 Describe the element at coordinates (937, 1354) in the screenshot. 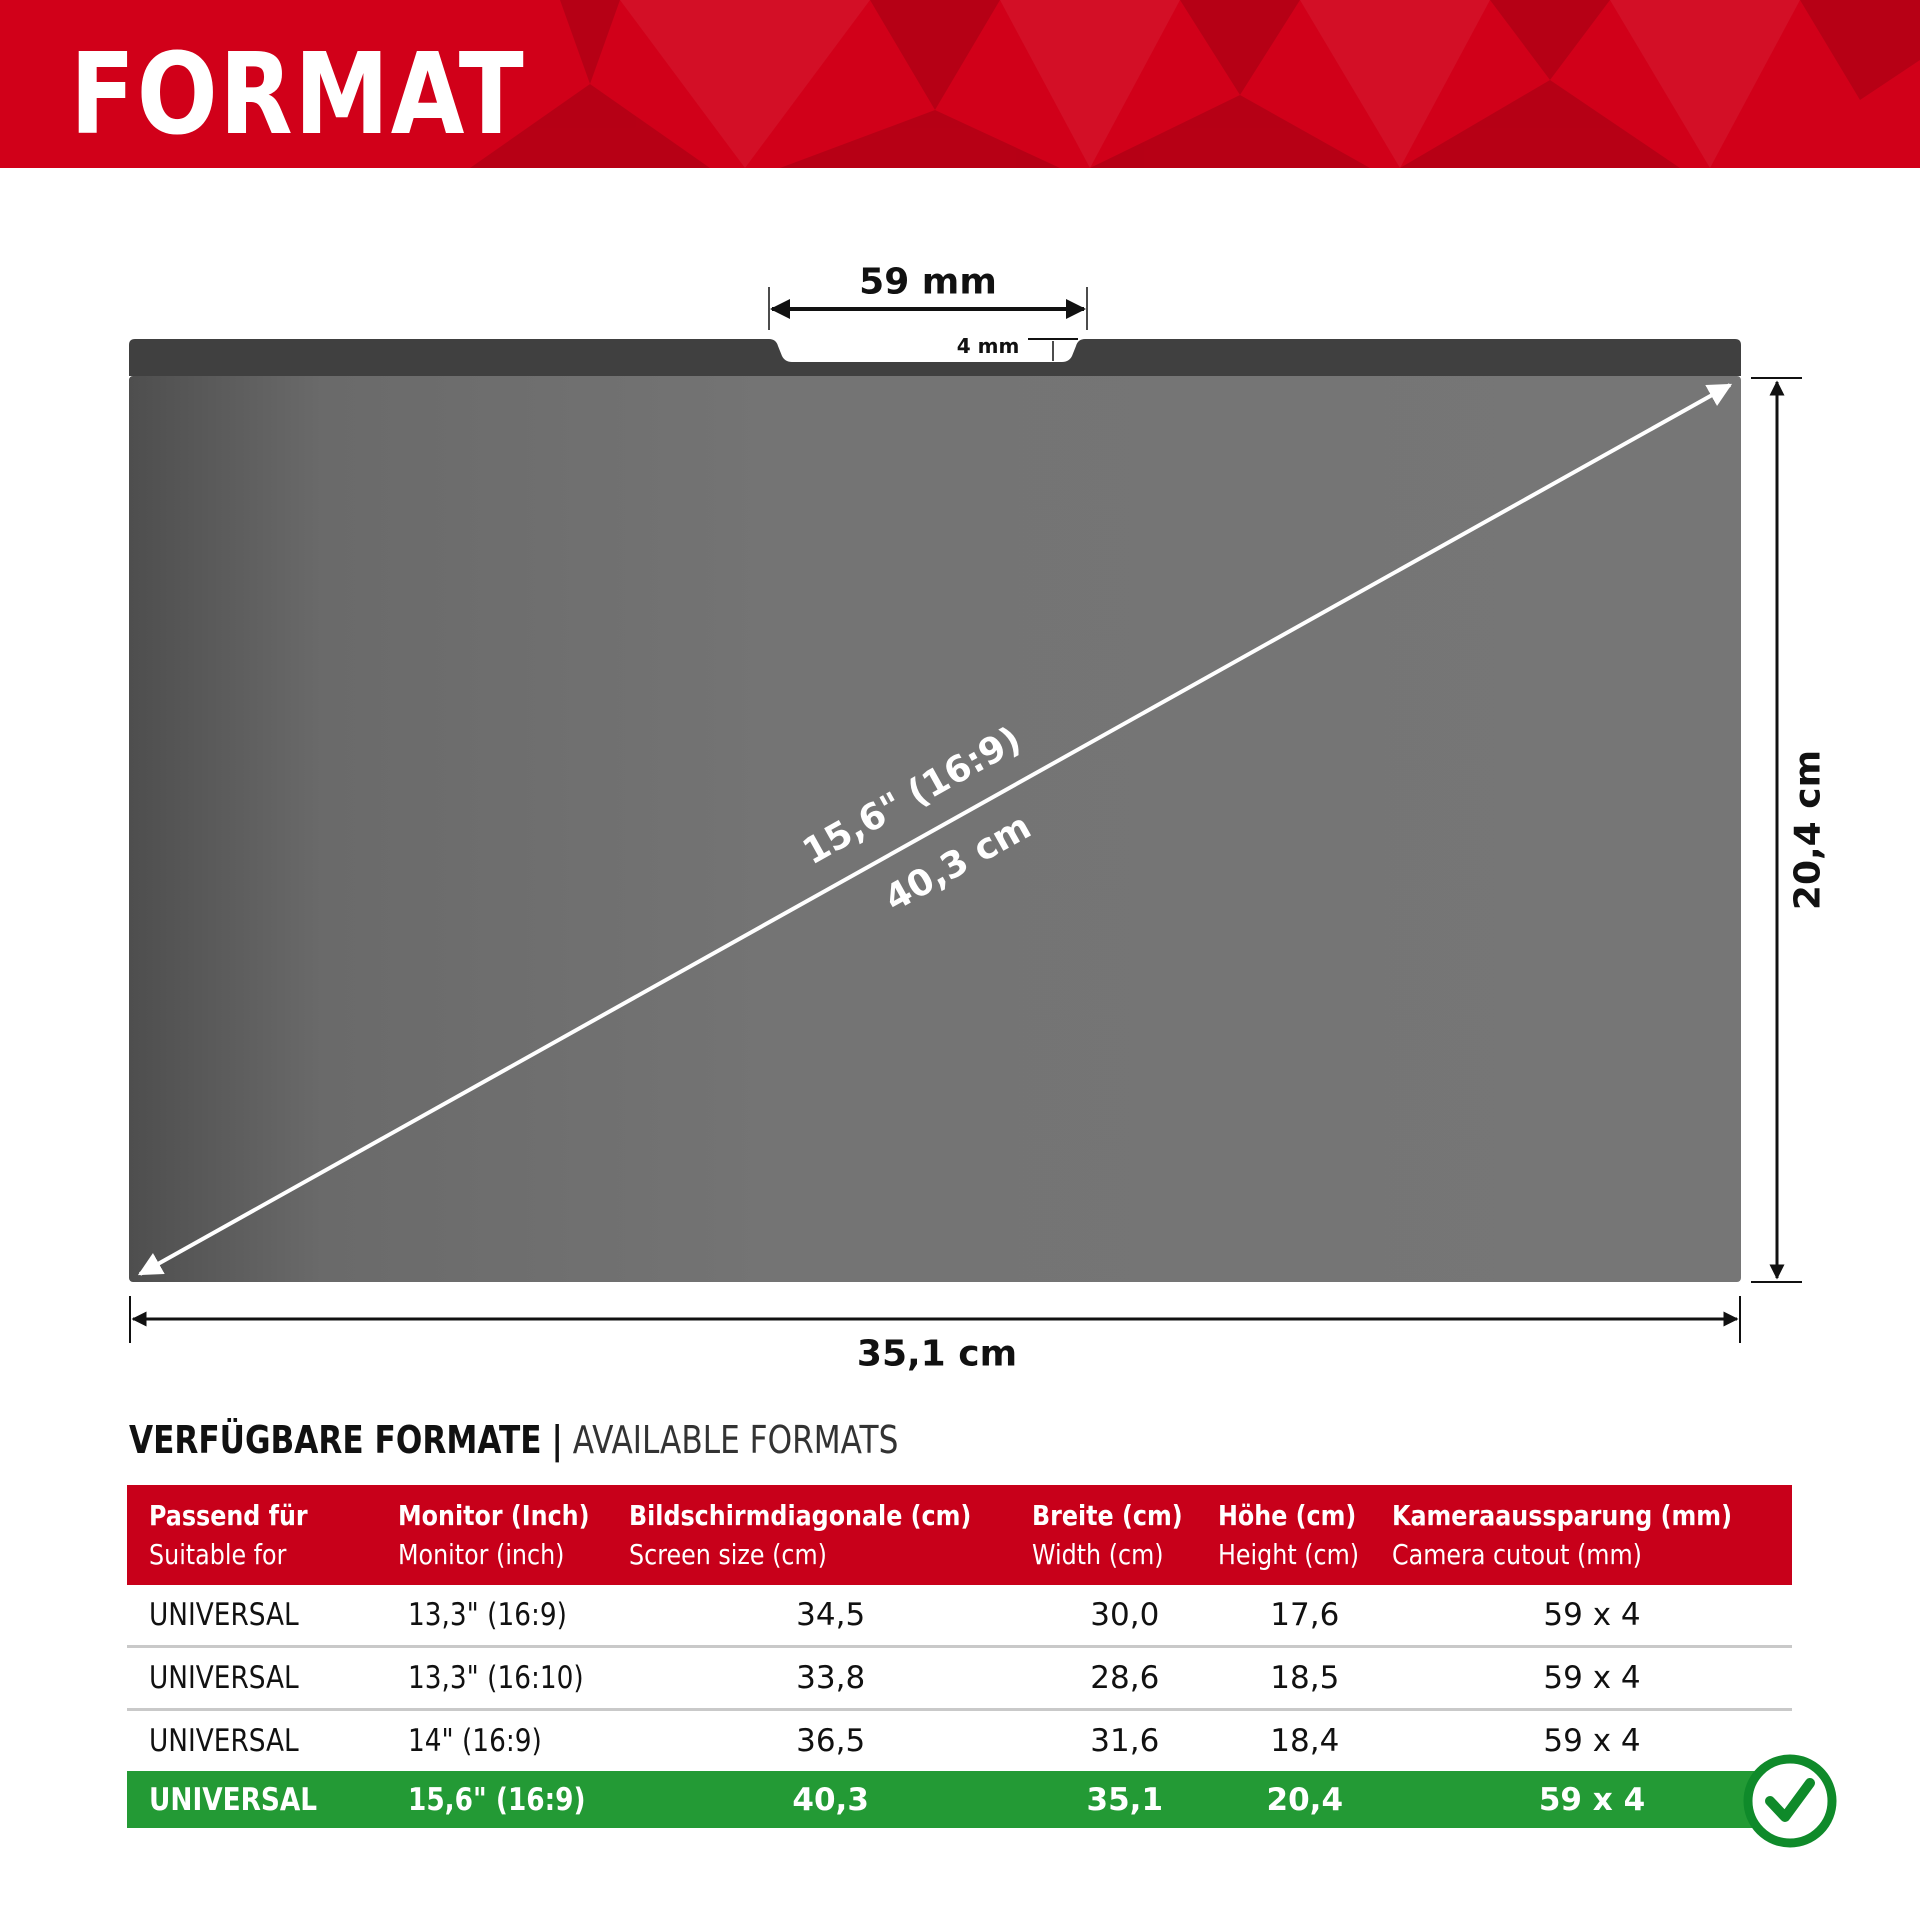

I see `width-label: 35,1 cm` at that location.